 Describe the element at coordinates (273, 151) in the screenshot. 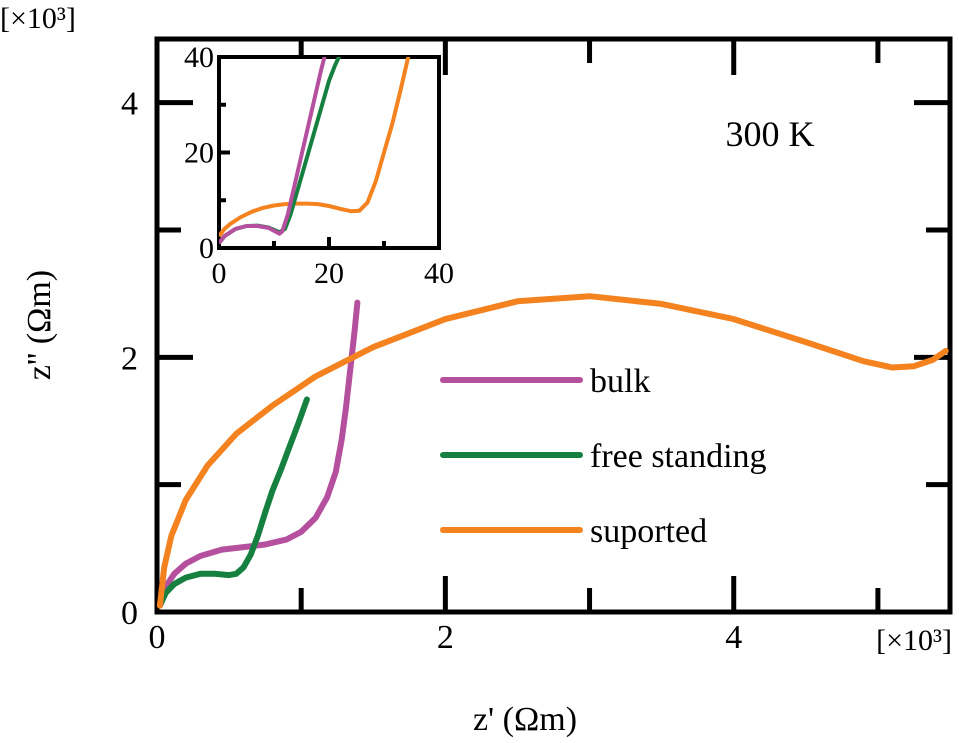

I see `inset-series-line-bulk` at that location.